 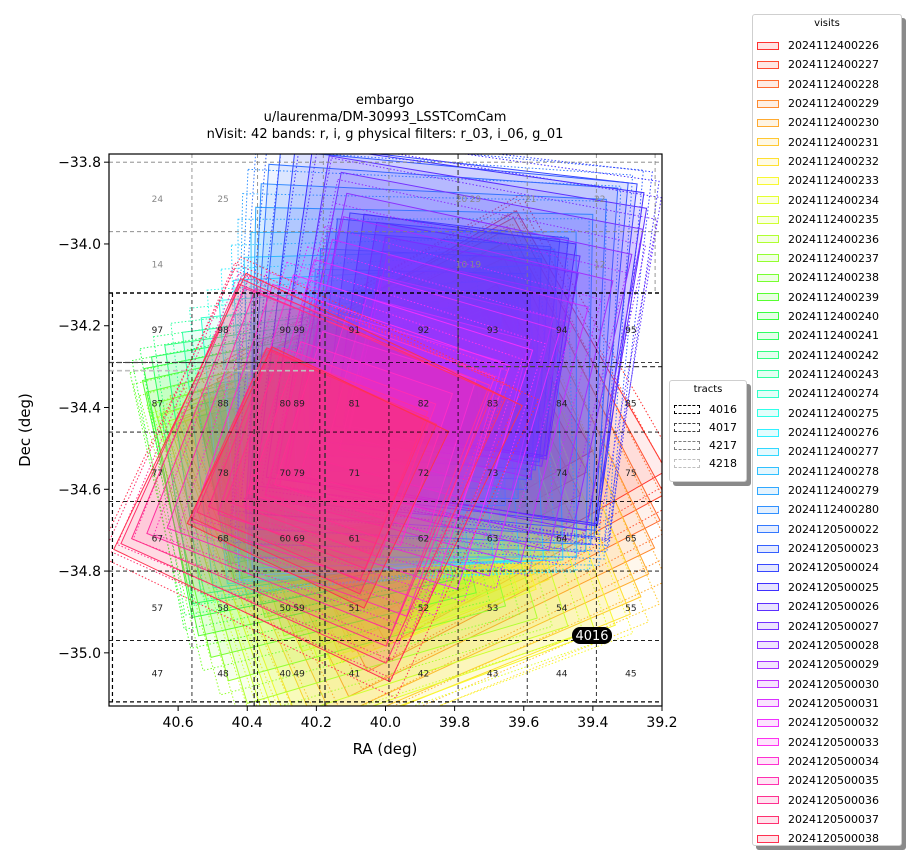 I want to click on patch-label: 75, so click(x=630, y=474).